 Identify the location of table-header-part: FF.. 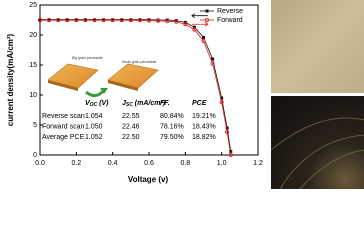
(165, 103).